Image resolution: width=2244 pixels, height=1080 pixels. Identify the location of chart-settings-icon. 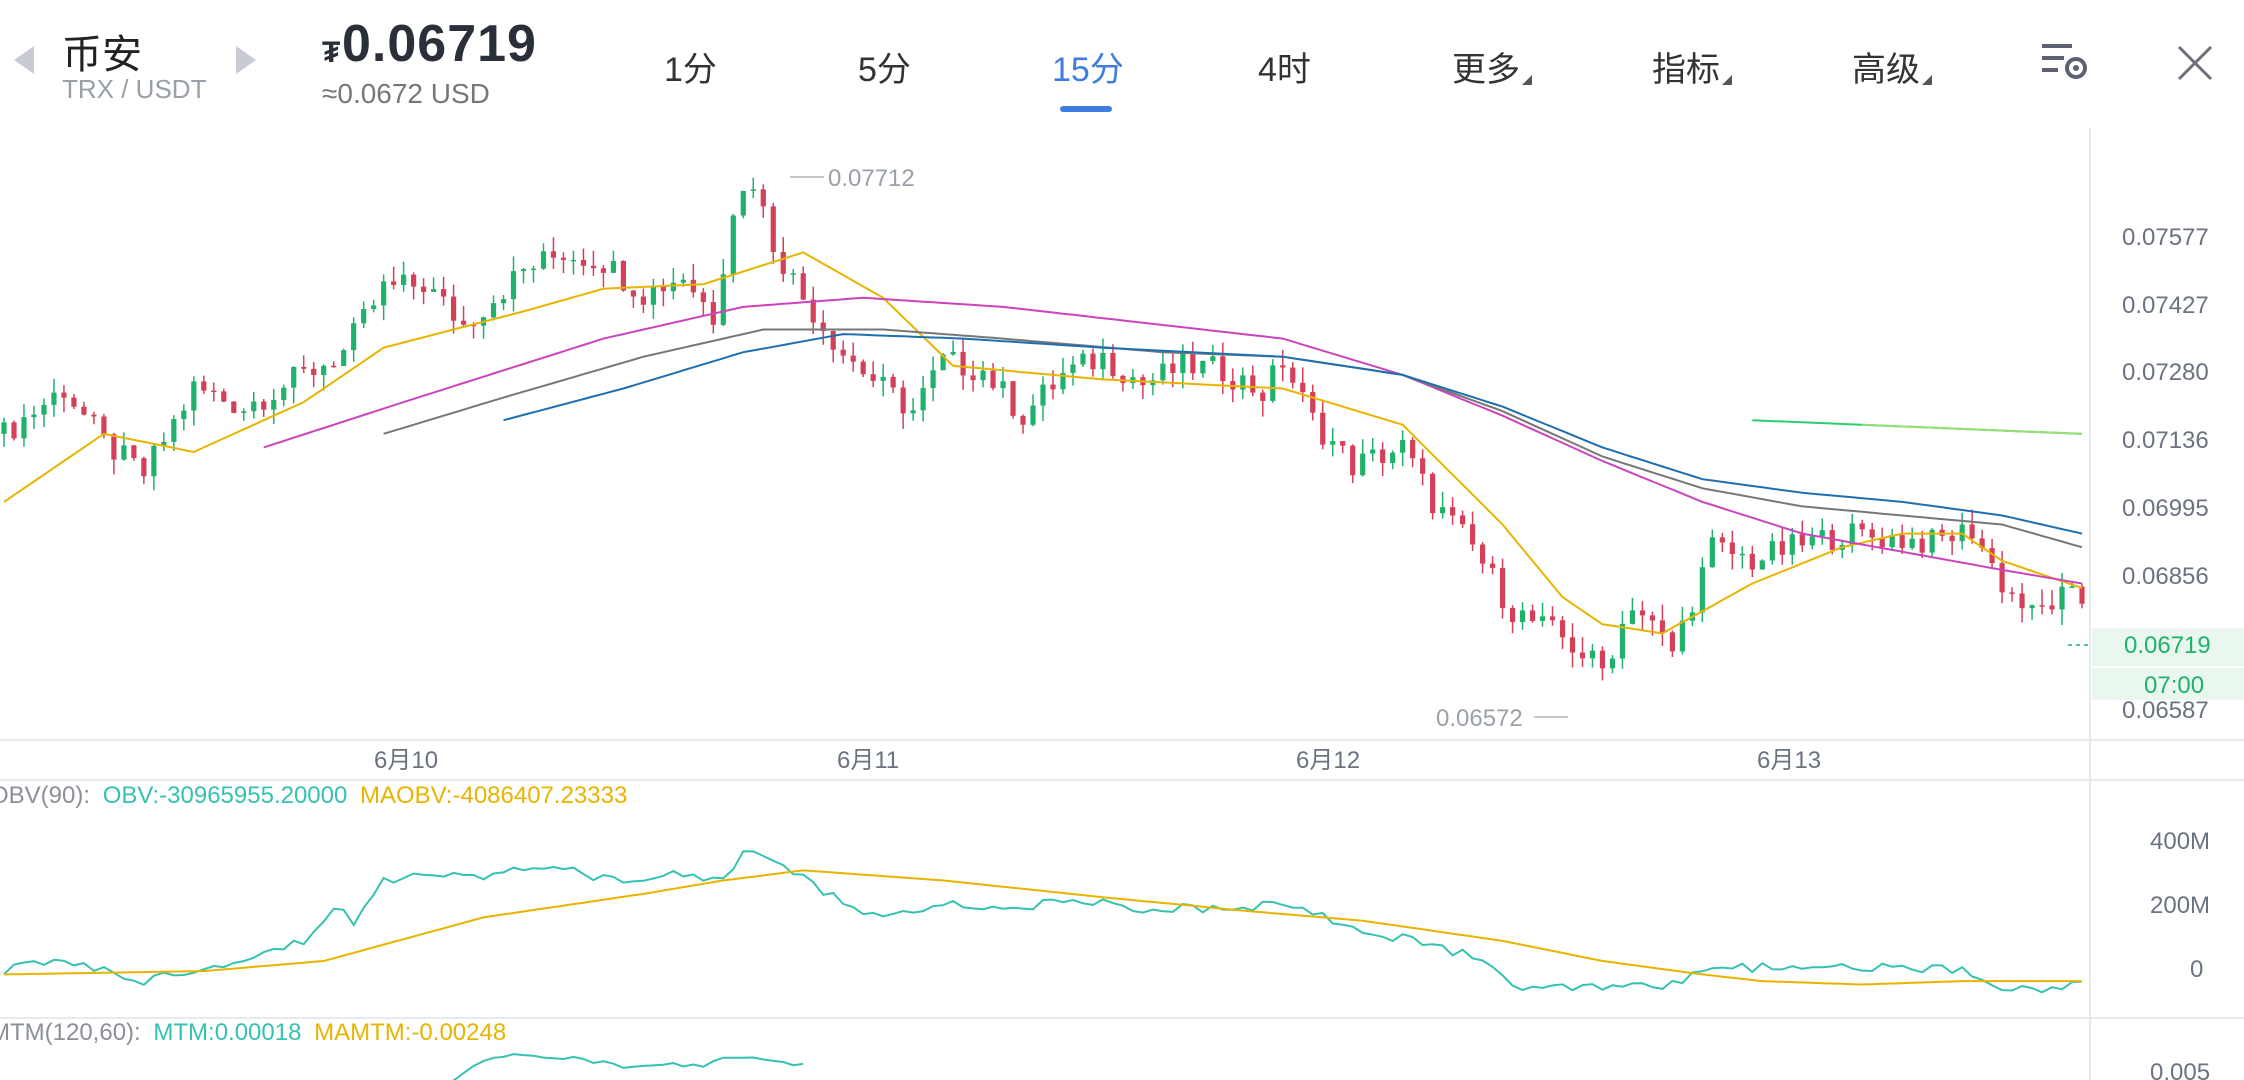
(2065, 62).